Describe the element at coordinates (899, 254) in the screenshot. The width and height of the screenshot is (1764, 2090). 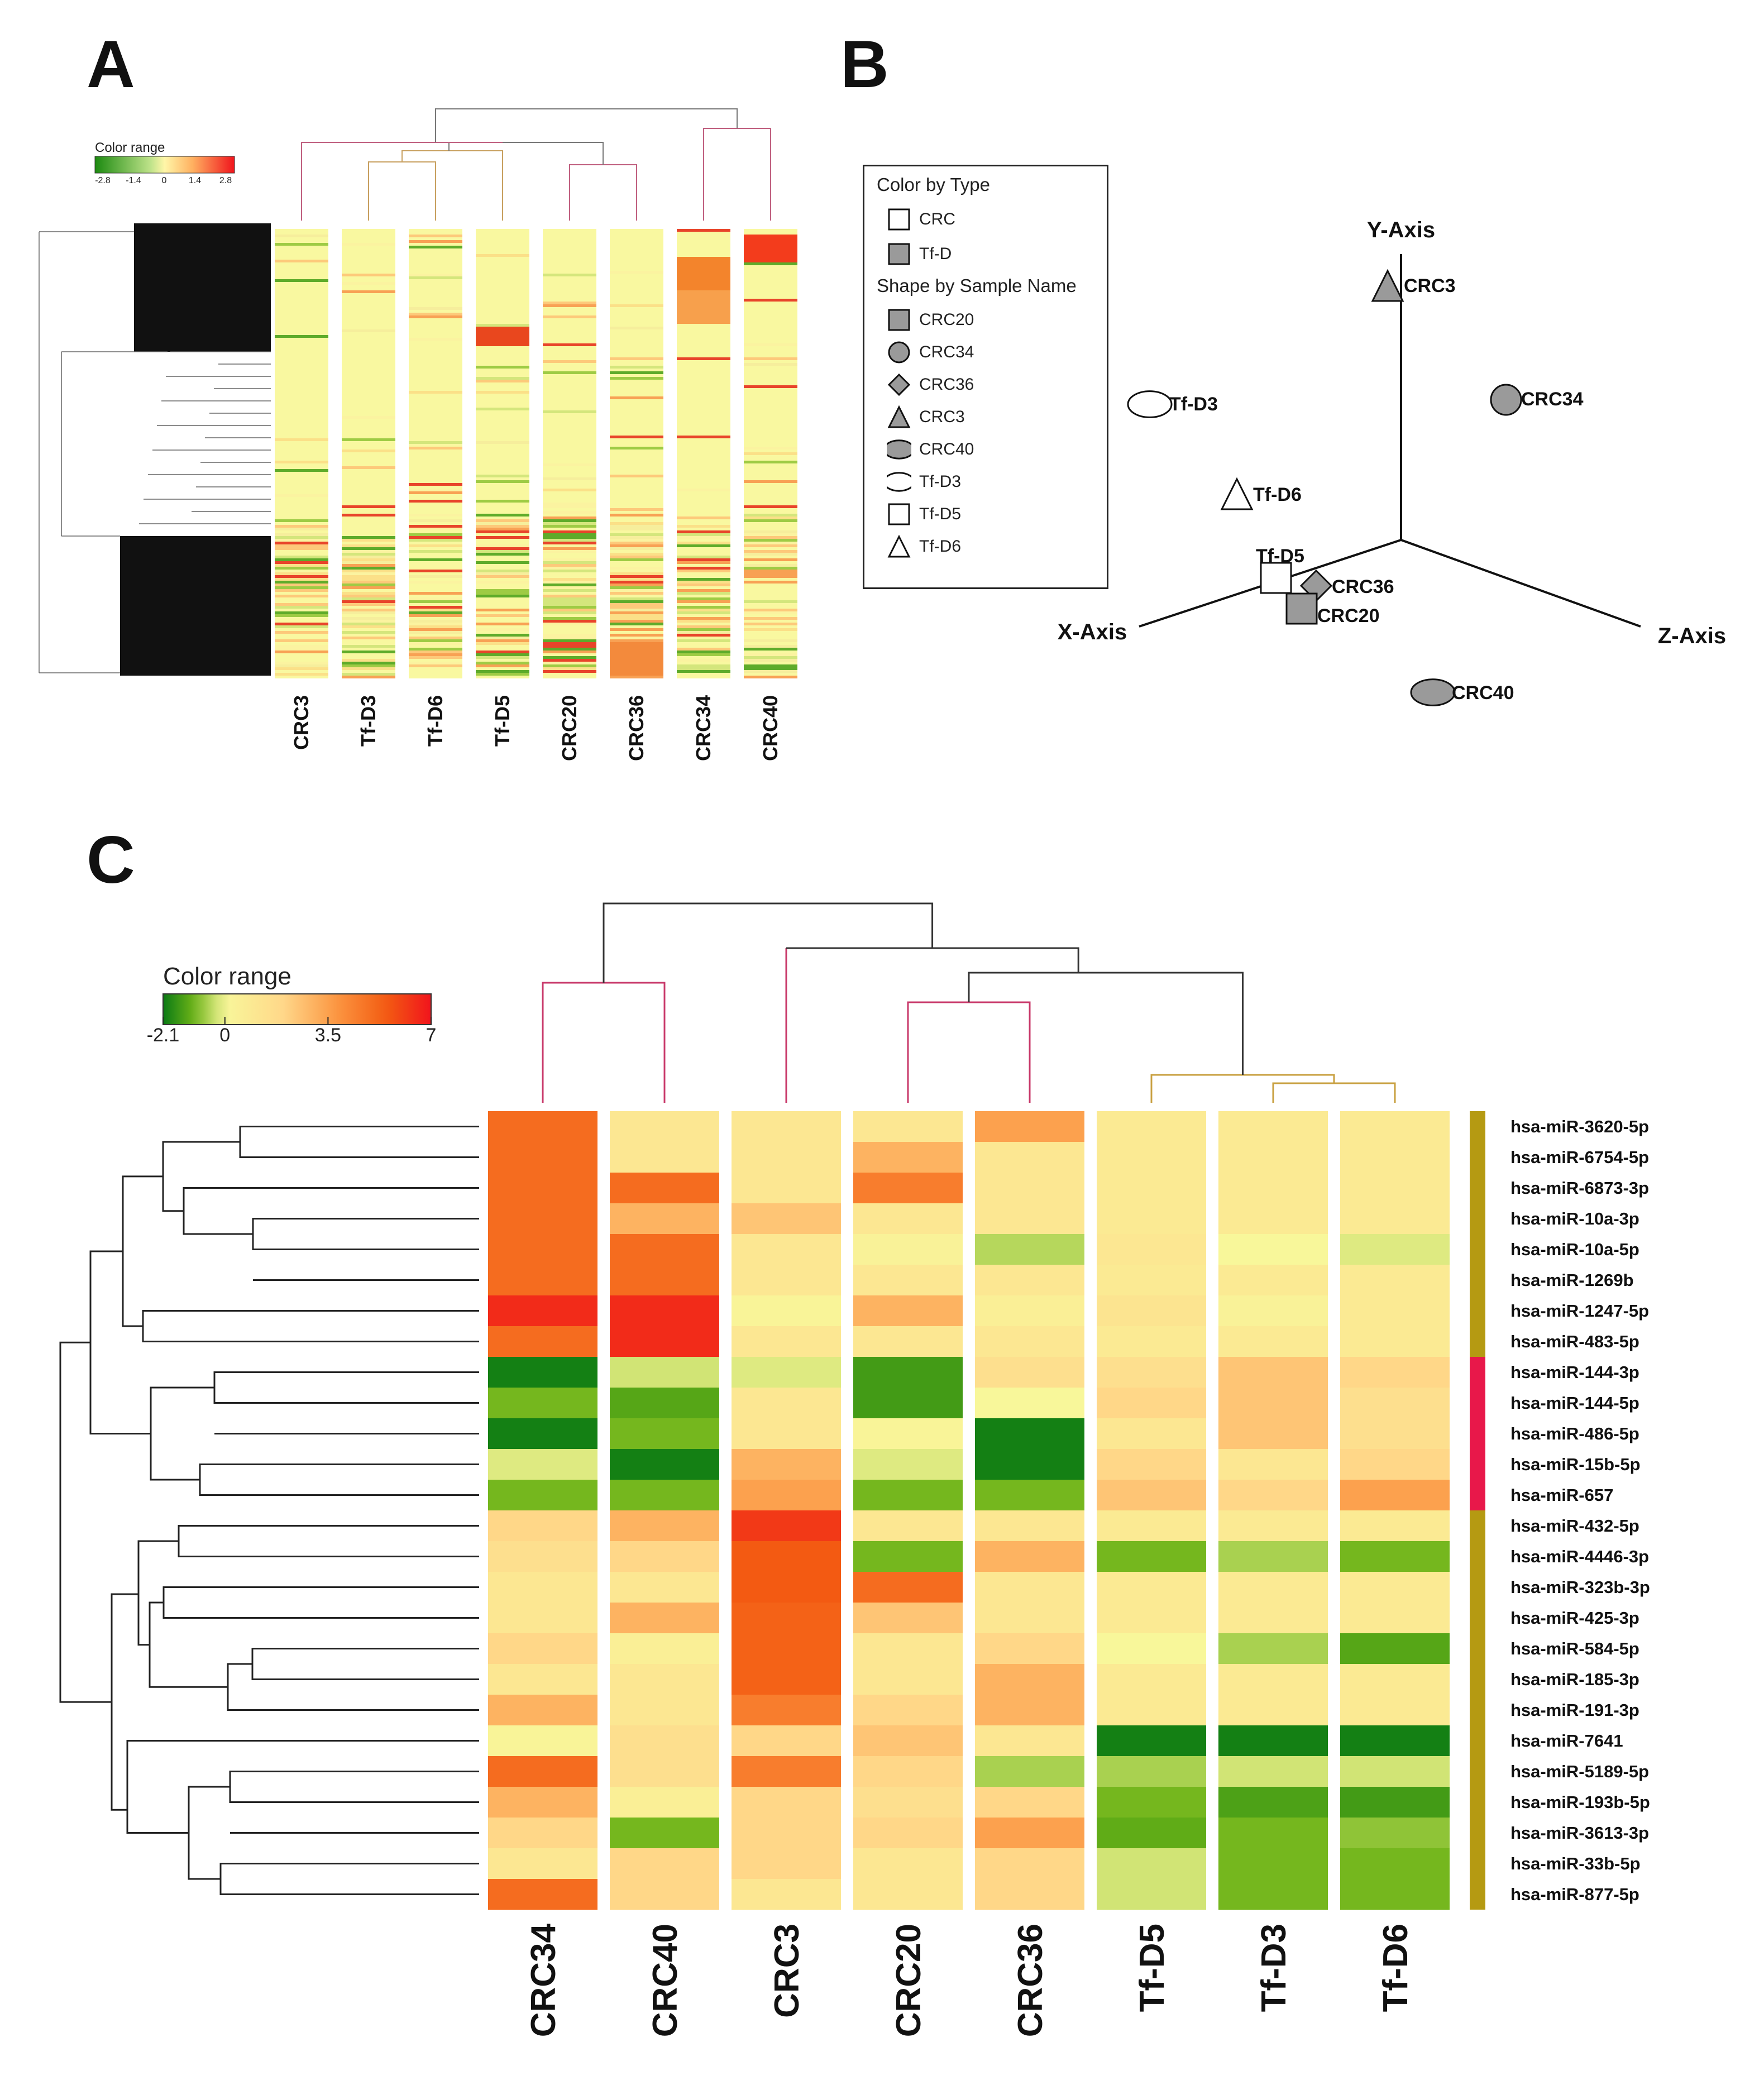
I see `legend-type-swatch` at that location.